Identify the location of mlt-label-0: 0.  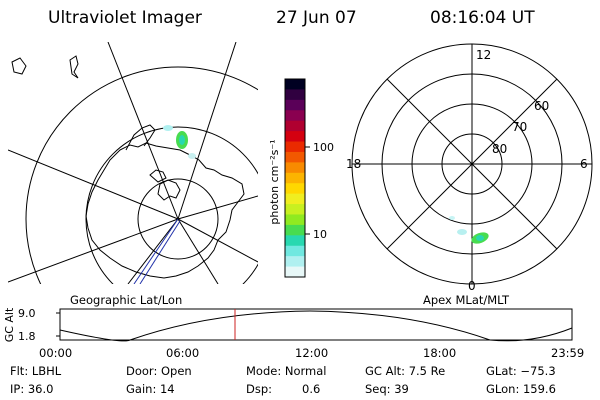
(472, 286).